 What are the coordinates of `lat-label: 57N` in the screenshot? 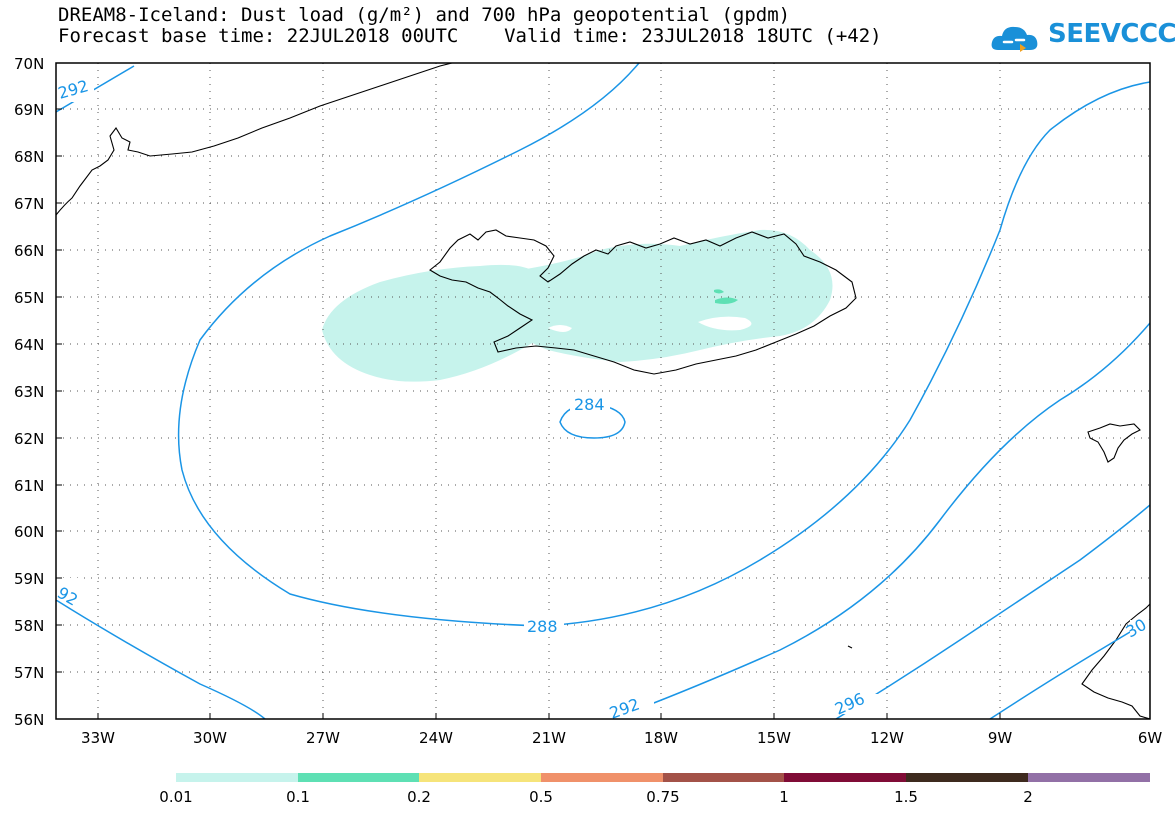 It's located at (29, 673).